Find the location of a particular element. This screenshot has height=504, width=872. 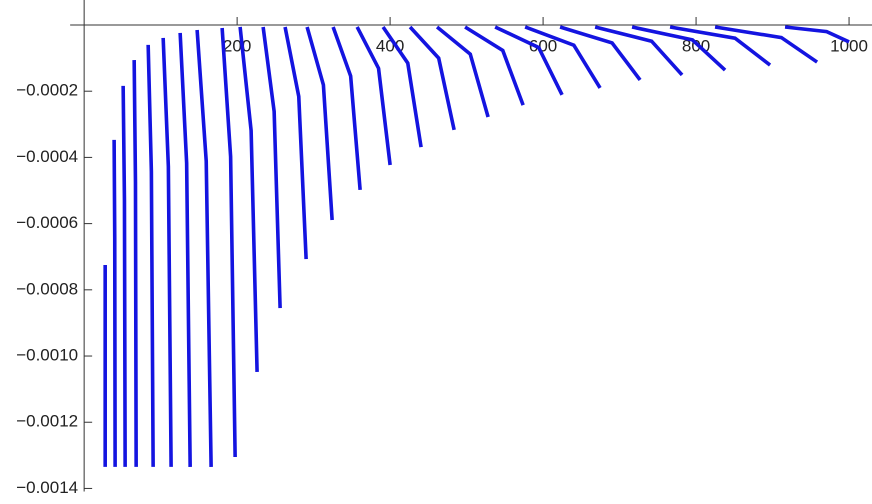

x-tick-label: 200 is located at coordinates (237, 45).